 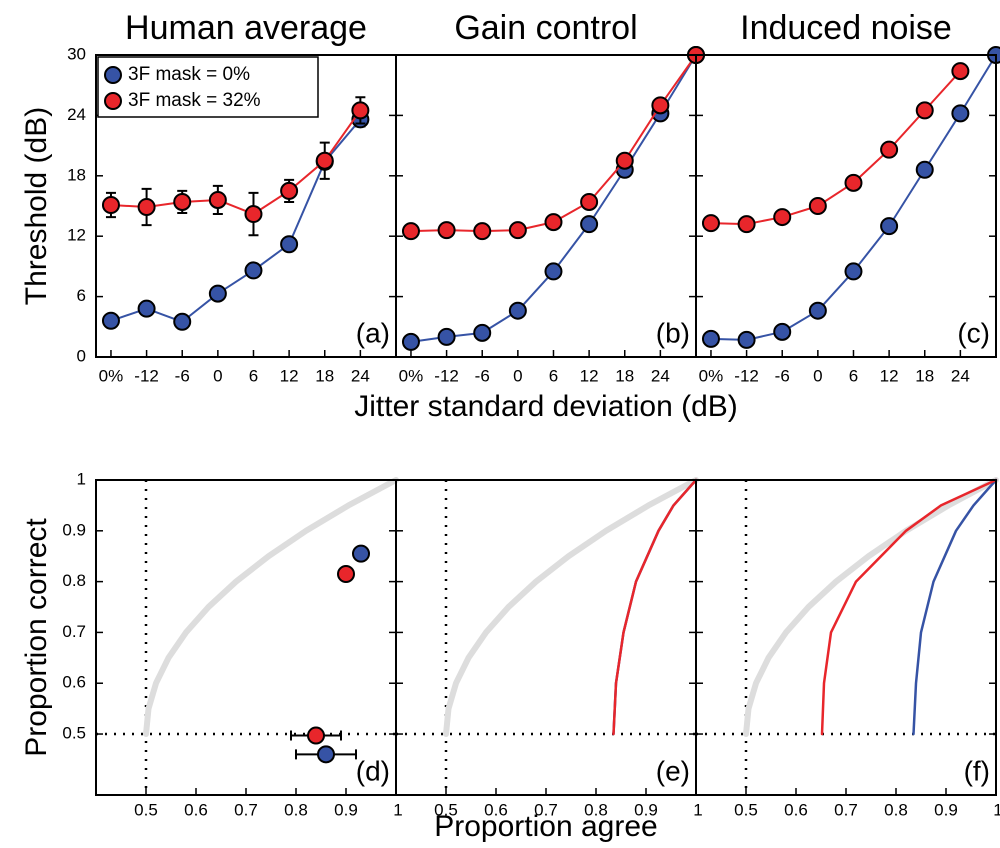 I want to click on y-tick-label: 0.6, so click(x=74, y=682).